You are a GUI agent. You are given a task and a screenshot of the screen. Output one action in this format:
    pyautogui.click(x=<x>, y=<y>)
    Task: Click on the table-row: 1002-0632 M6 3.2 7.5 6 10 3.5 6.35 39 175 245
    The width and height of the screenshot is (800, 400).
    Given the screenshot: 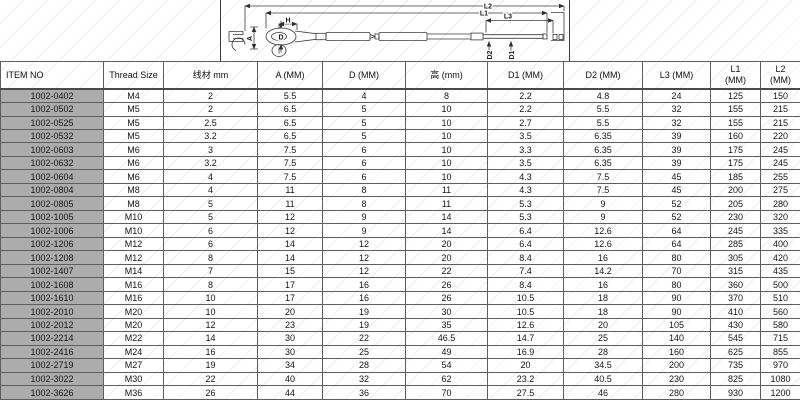 What is the action you would take?
    pyautogui.click(x=400, y=163)
    